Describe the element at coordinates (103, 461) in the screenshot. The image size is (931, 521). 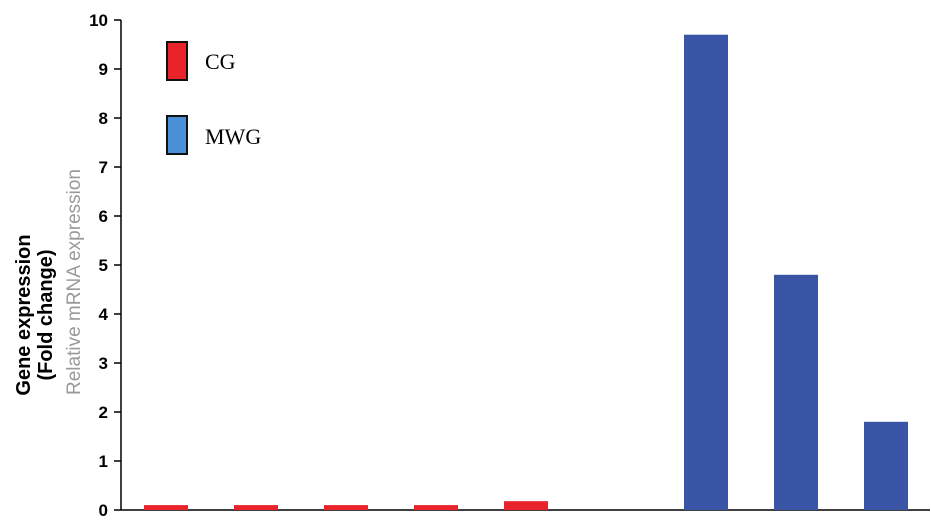
I see `y-tick-label: 1` at that location.